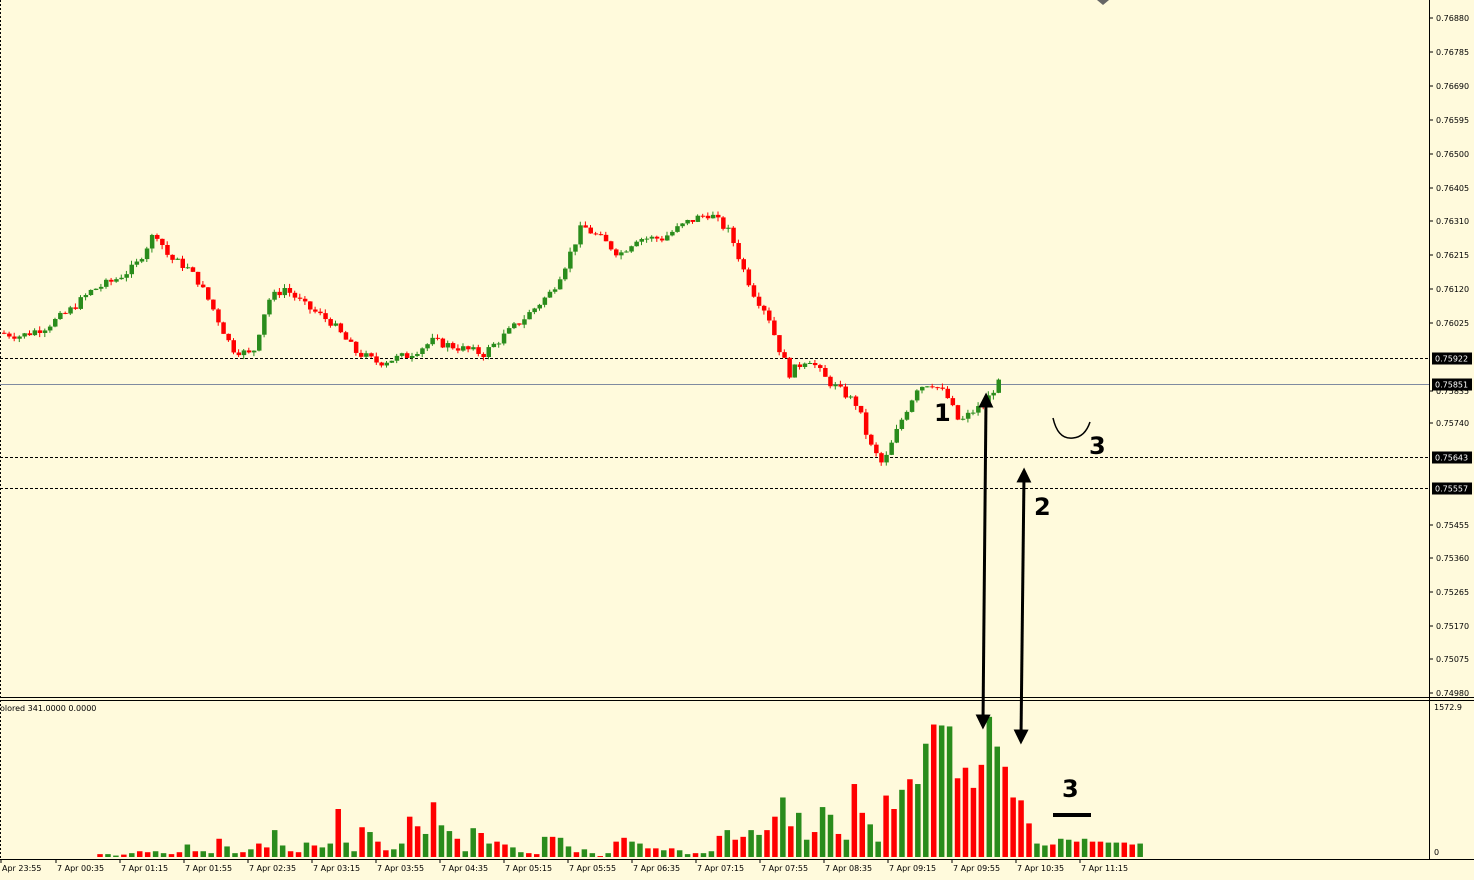 This screenshot has height=880, width=1474. Describe the element at coordinates (1452, 86) in the screenshot. I see `price-tick-label: 0.76690` at that location.